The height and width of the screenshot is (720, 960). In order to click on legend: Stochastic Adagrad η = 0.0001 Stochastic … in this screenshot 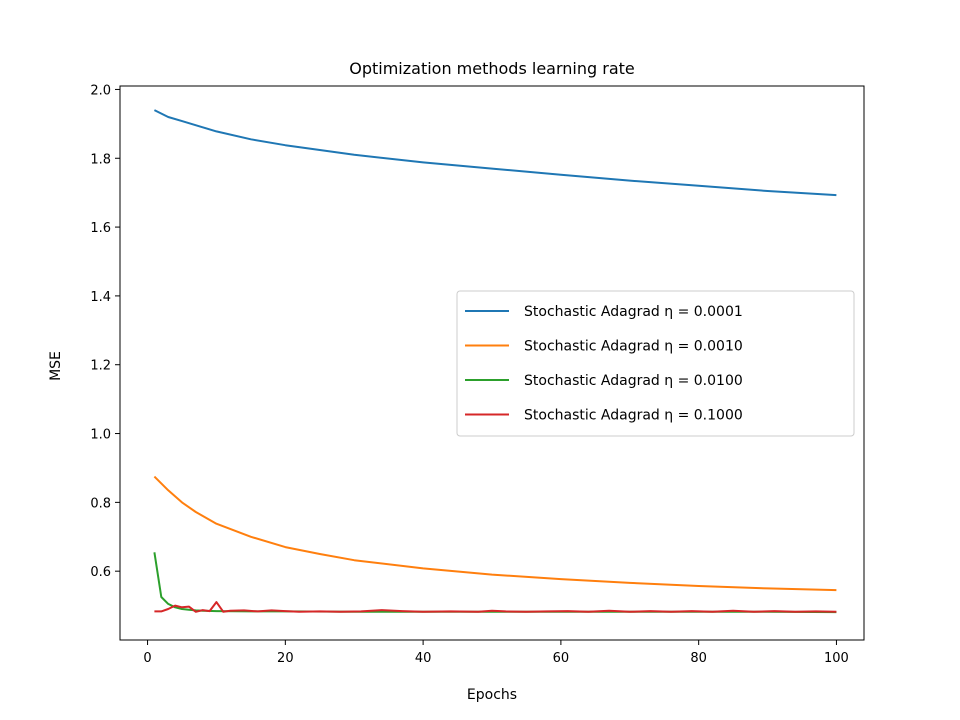, I will do `click(655, 363)`.